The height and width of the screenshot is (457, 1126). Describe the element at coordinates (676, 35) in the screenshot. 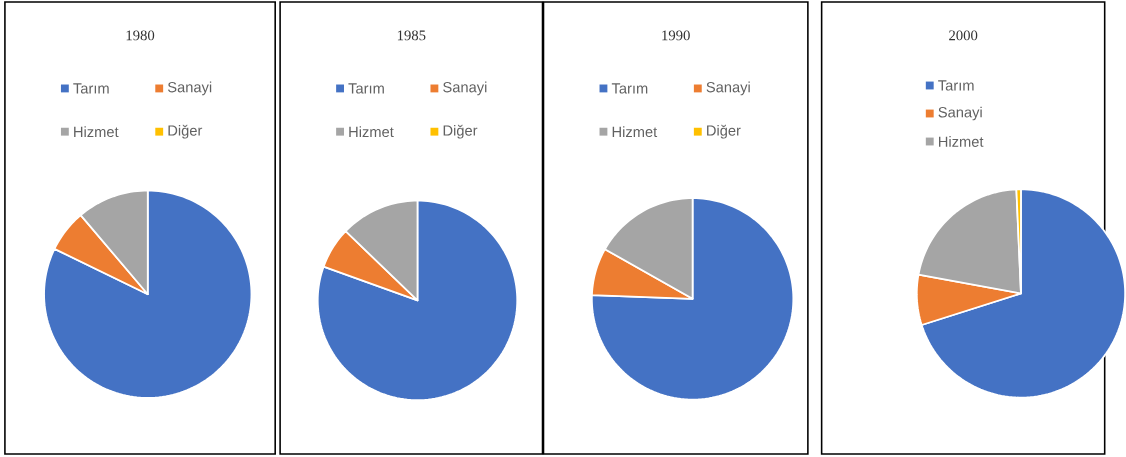

I see `chart-title: 1990` at that location.